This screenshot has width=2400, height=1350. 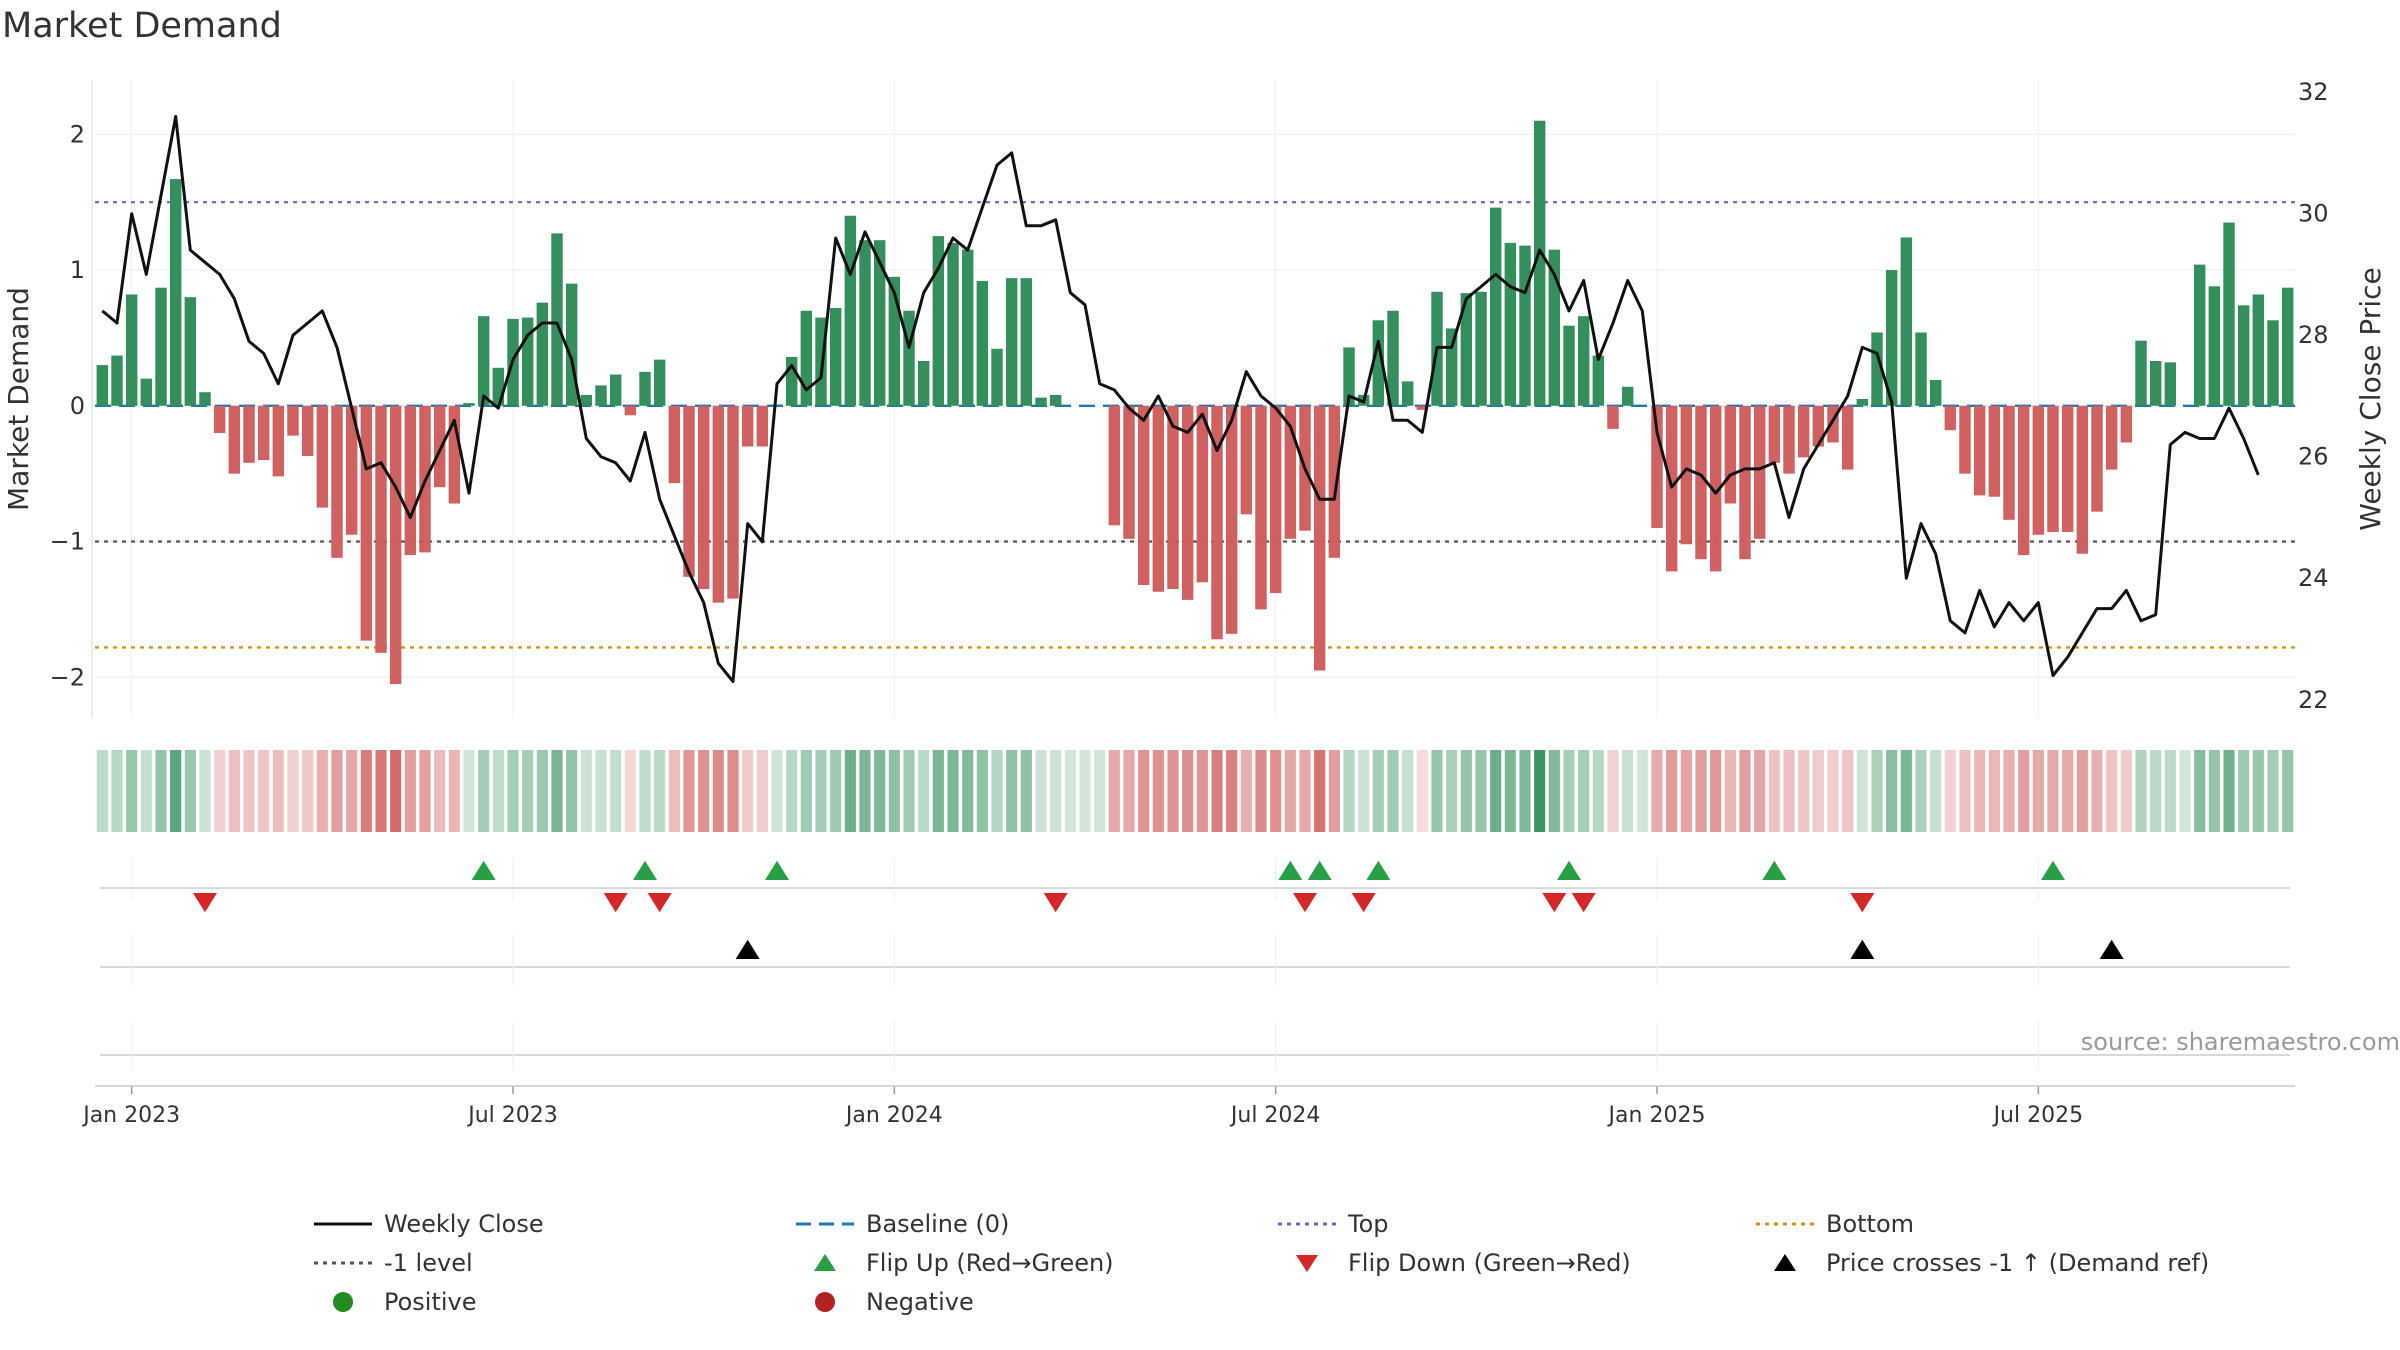 I want to click on y-tick-label: 0, so click(x=77, y=406).